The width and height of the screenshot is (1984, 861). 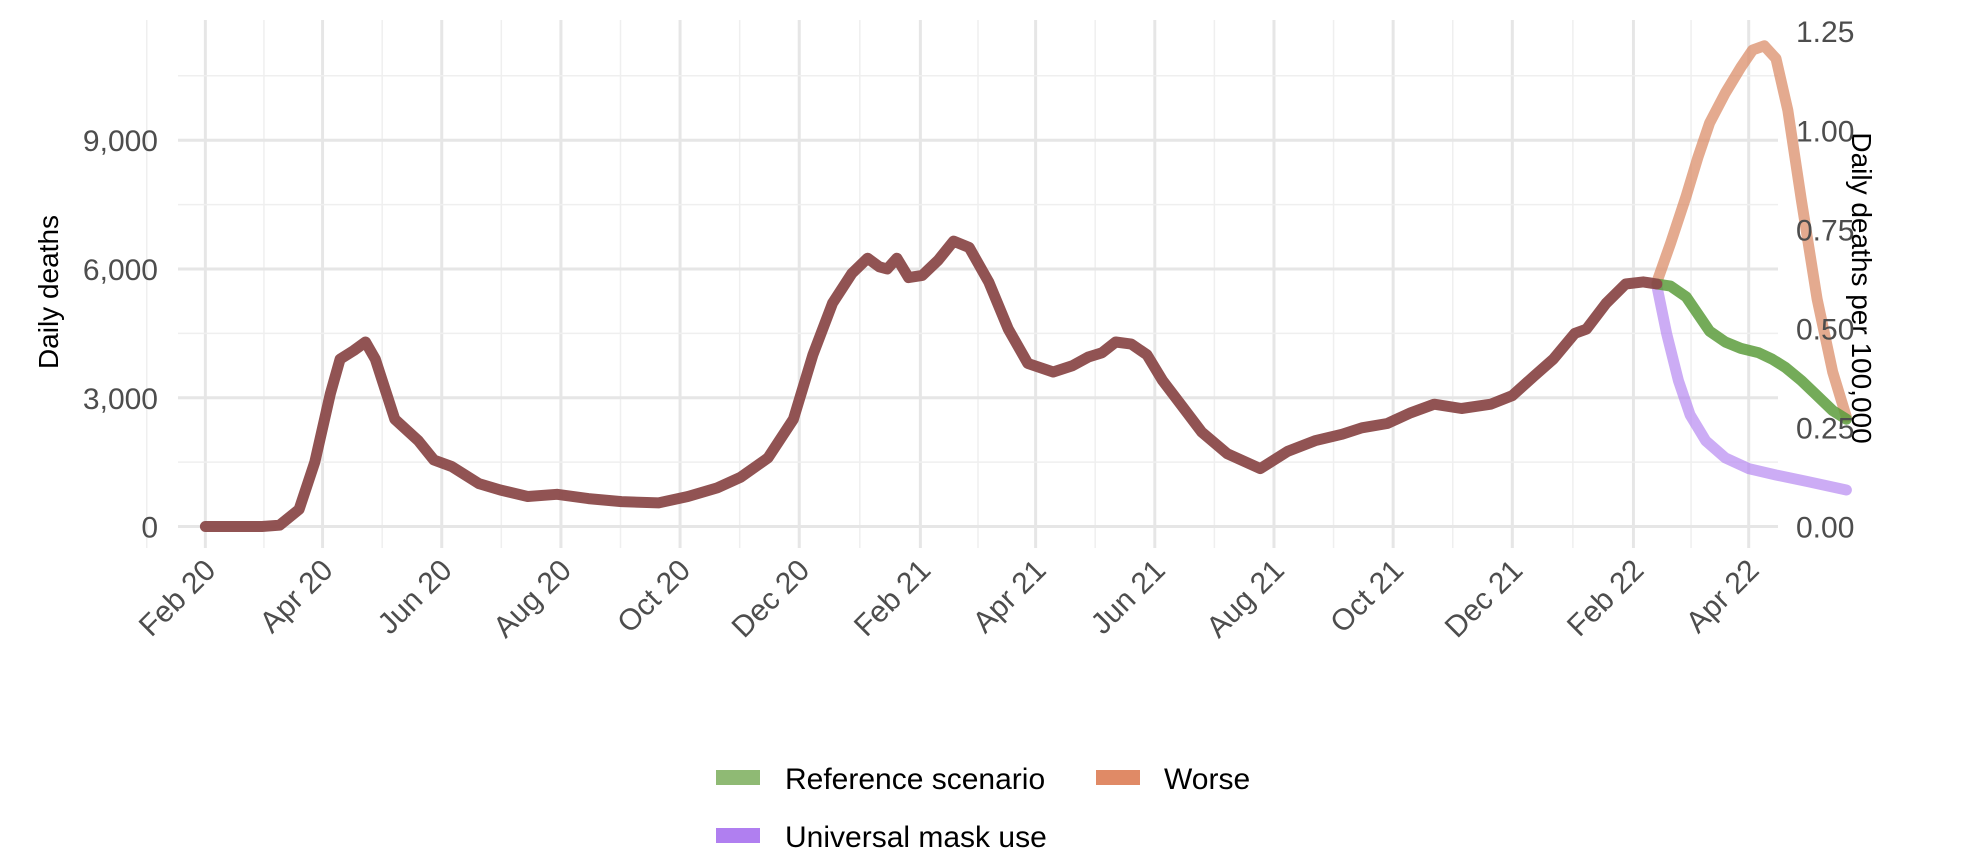 I want to click on x-tick-label: Feb 20, so click(x=177, y=598).